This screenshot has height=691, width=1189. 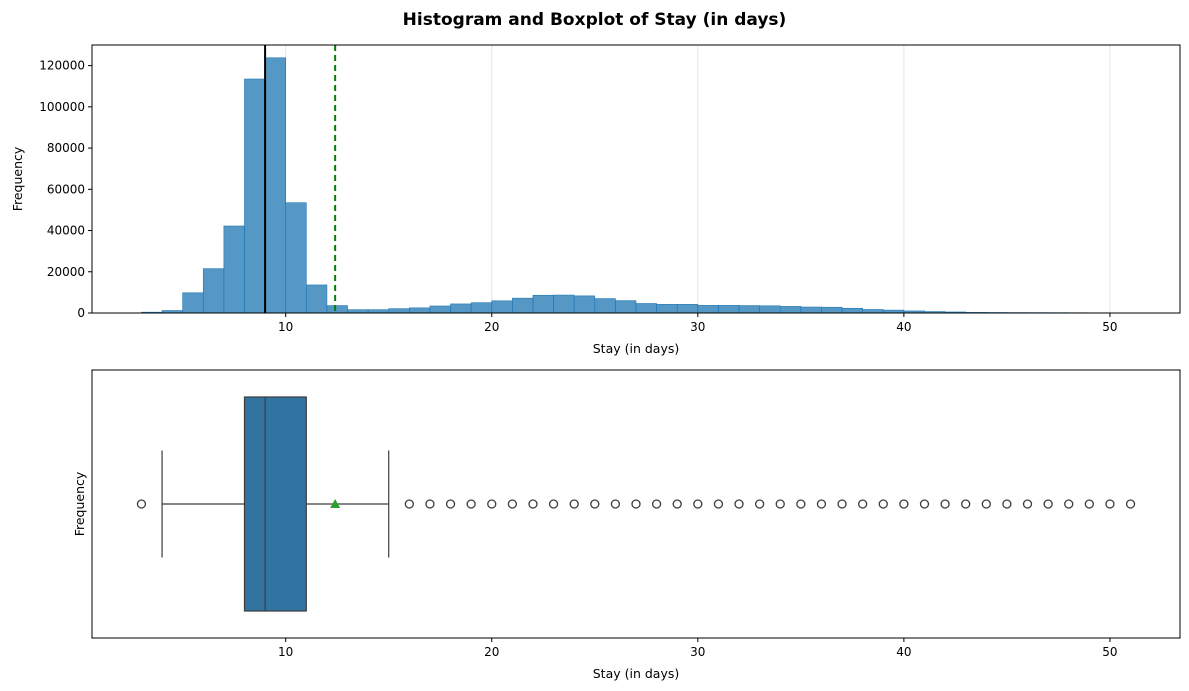 I want to click on histogram-y-ticks: 0 20000 40000 60000 80000 100000 120000, so click(x=65, y=189).